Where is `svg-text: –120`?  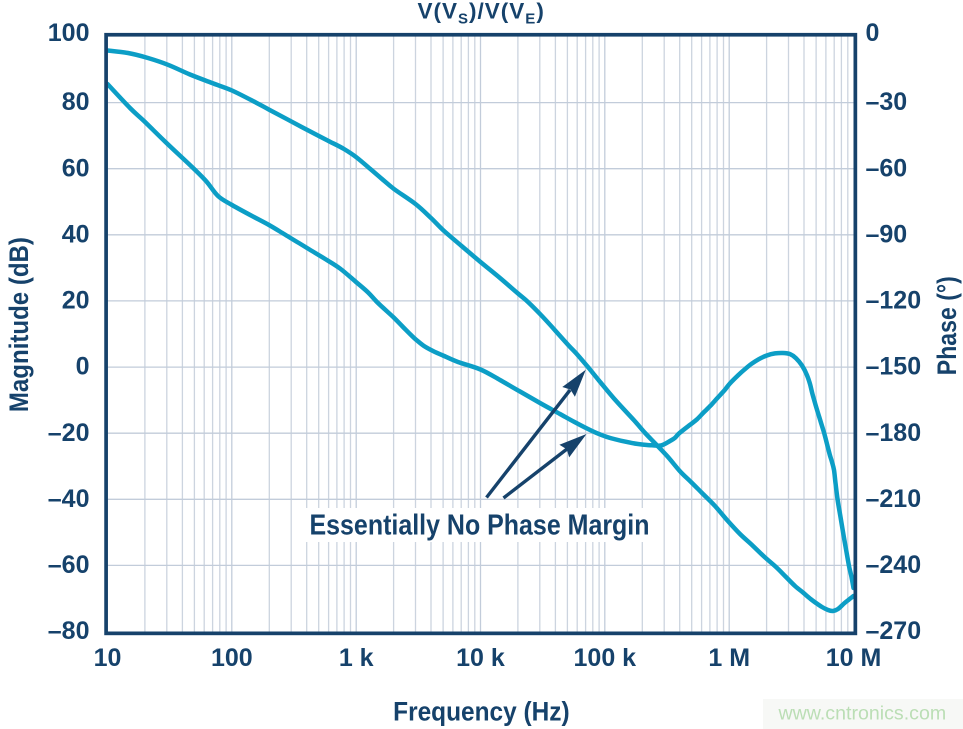 svg-text: –120 is located at coordinates (894, 301).